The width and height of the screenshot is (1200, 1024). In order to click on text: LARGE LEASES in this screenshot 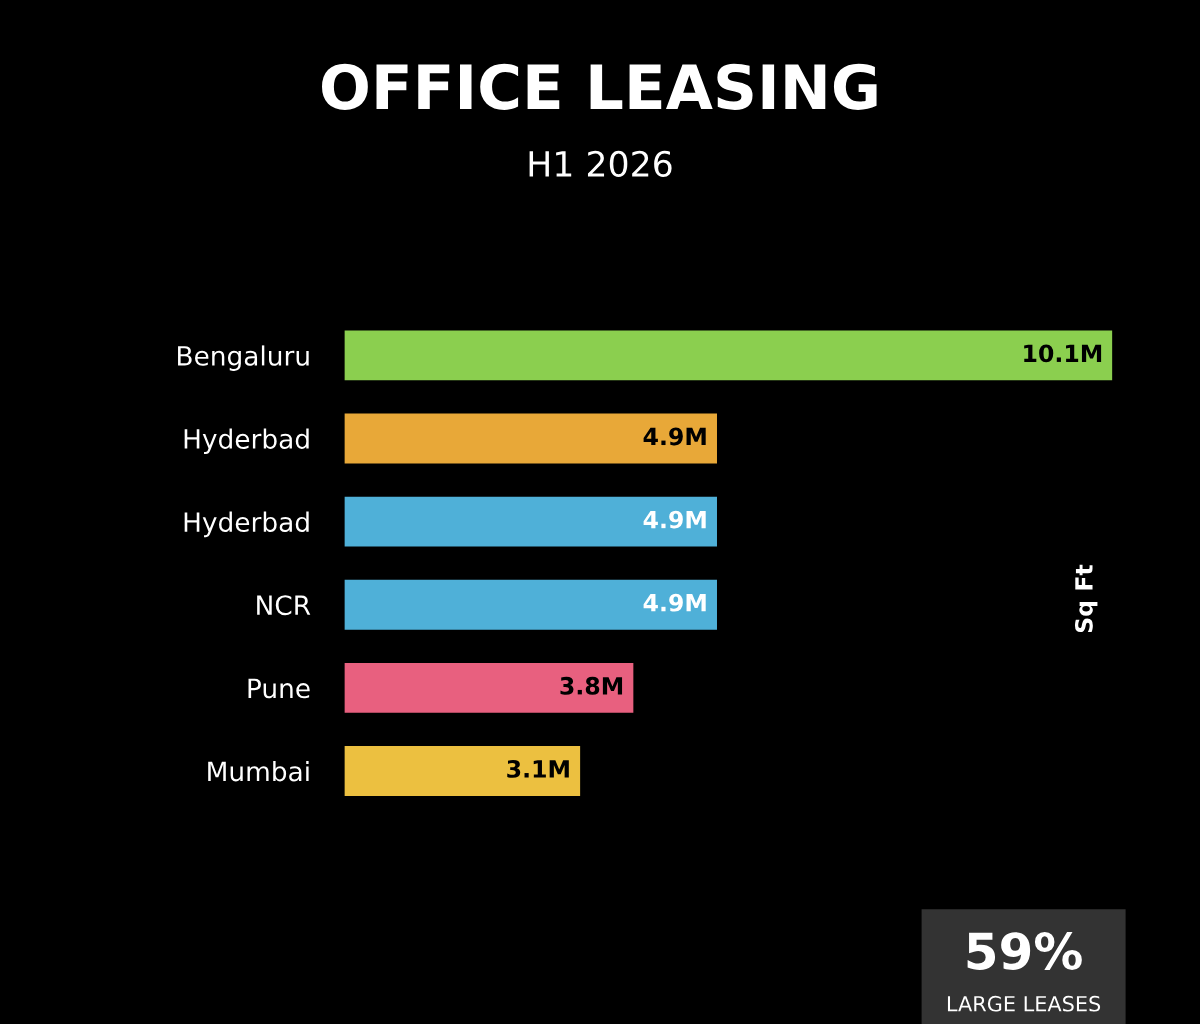, I will do `click(1024, 1003)`.